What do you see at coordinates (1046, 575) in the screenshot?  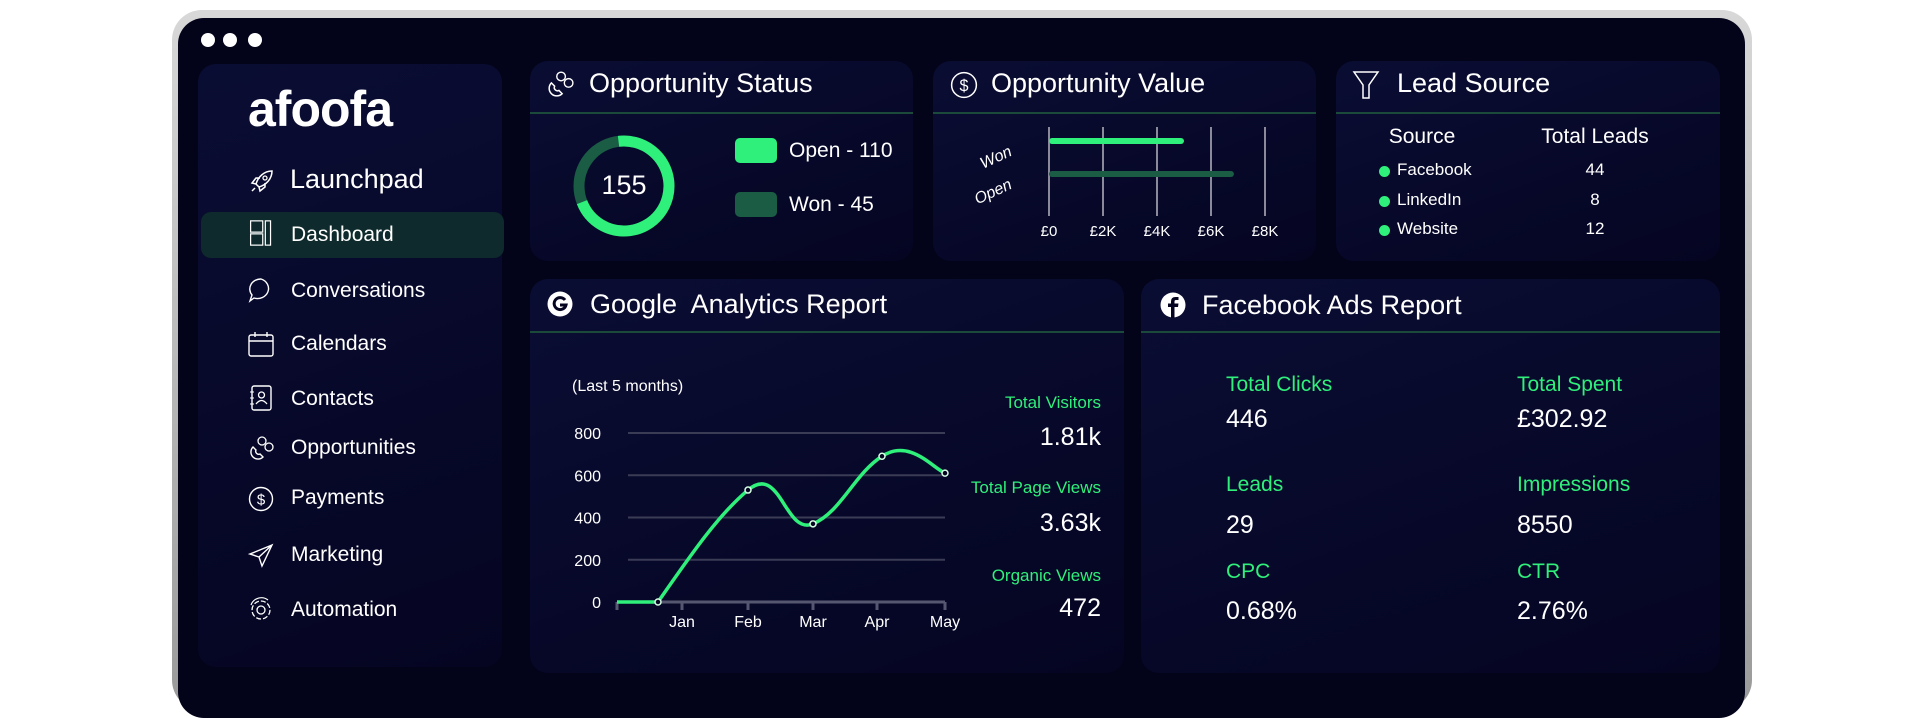 I see `stat-label-organic-views: Organic Views` at bounding box center [1046, 575].